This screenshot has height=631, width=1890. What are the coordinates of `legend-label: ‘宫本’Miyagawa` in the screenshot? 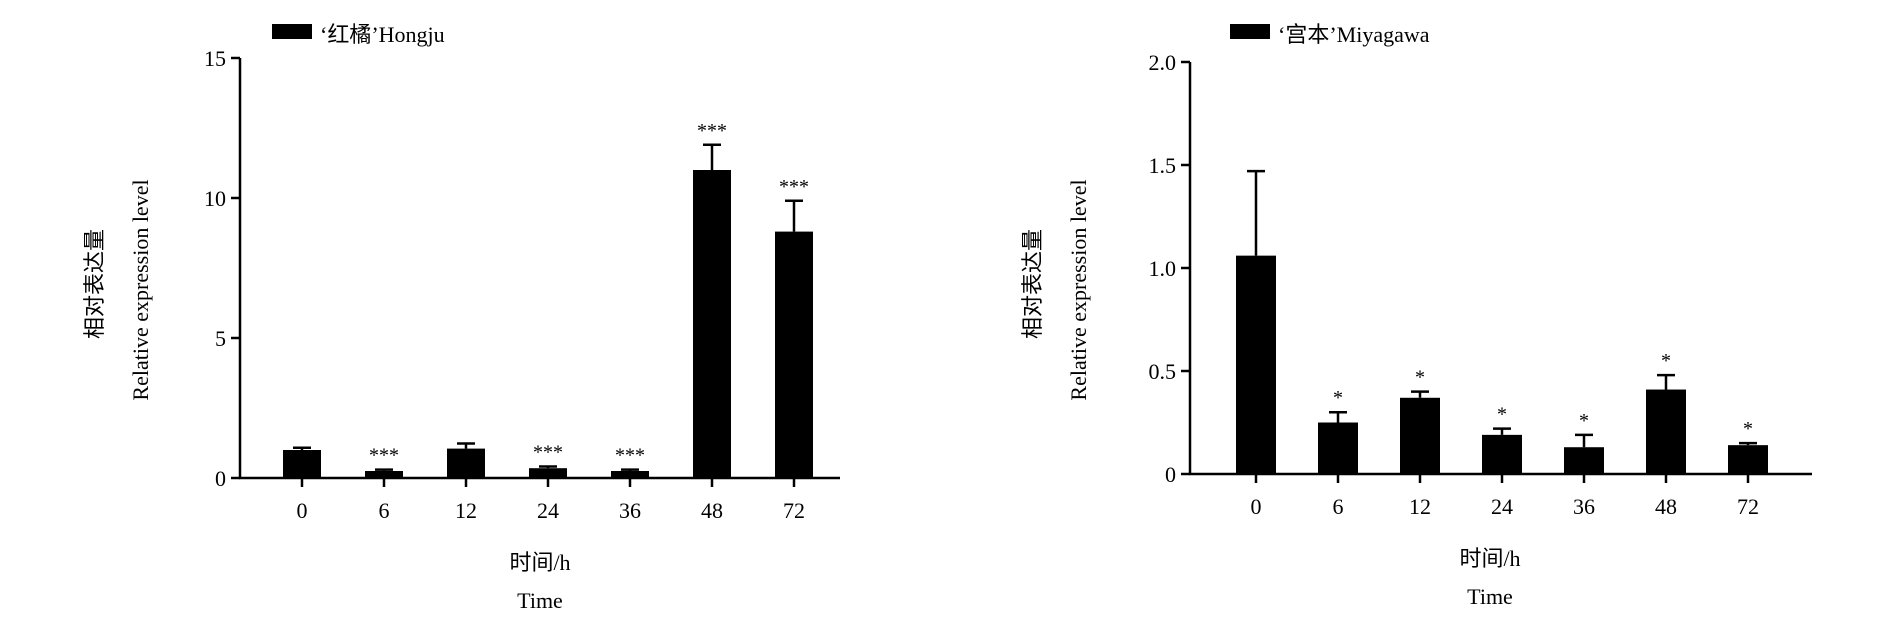 It's located at (1354, 34).